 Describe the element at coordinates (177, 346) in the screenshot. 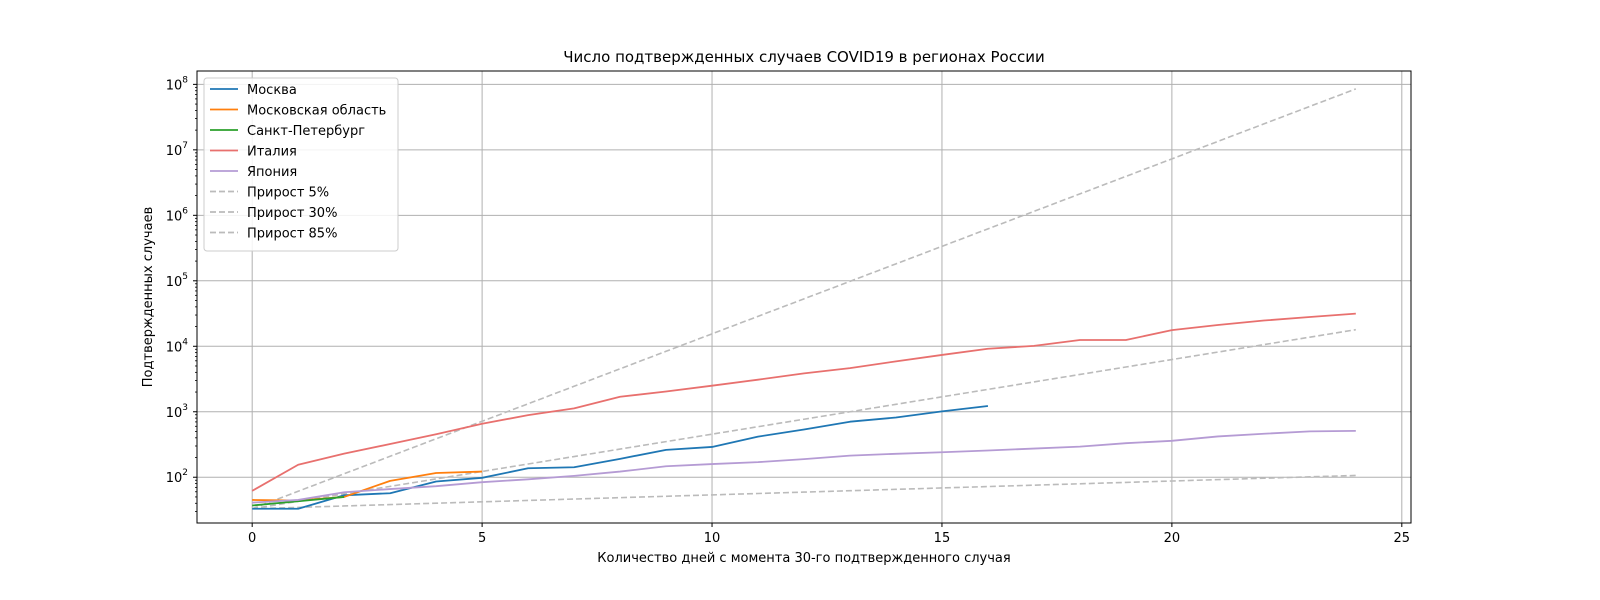

I see `y-tick-label: 10⁴` at that location.